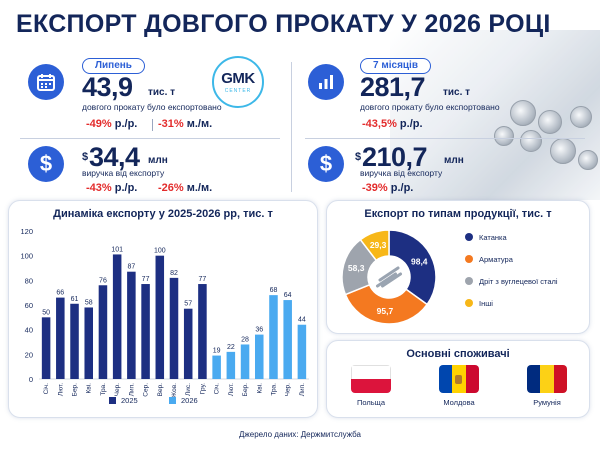 The width and height of the screenshot is (600, 450). Describe the element at coordinates (26, 256) in the screenshot. I see `y-tick-label: 100` at that location.